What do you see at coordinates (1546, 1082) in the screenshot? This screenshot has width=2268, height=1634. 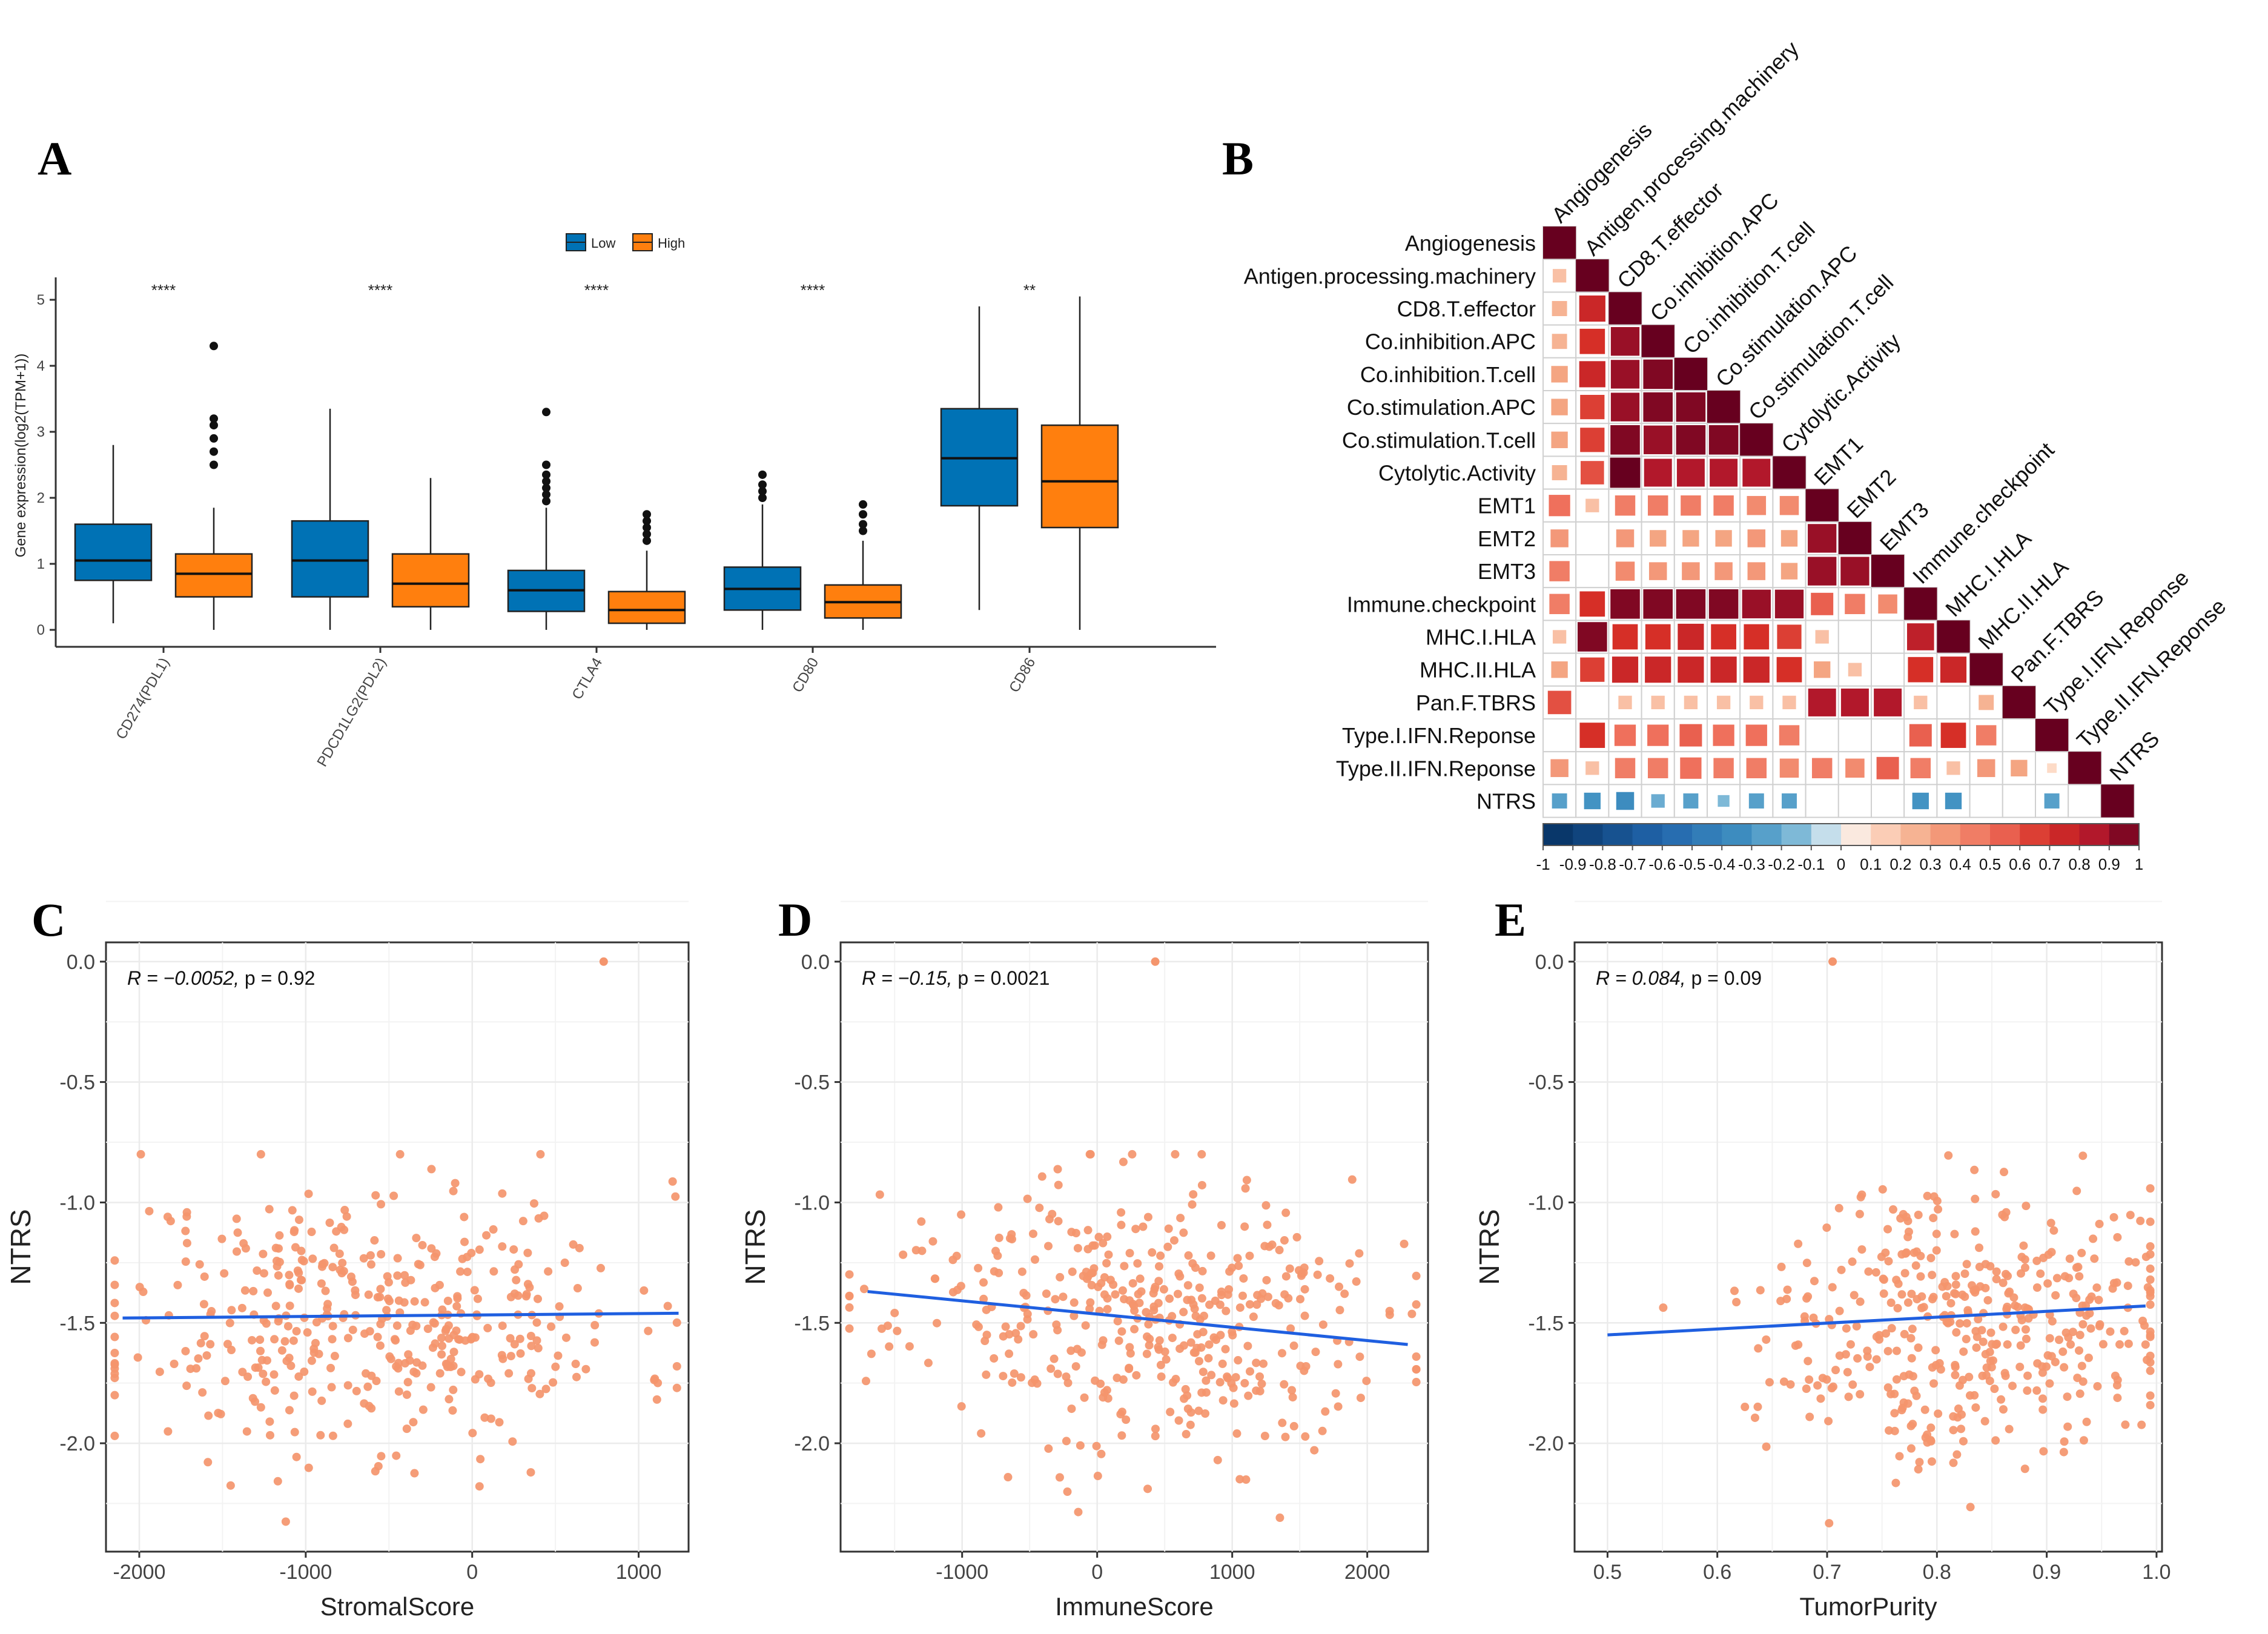 I see `y-tick-label: -0.5` at bounding box center [1546, 1082].